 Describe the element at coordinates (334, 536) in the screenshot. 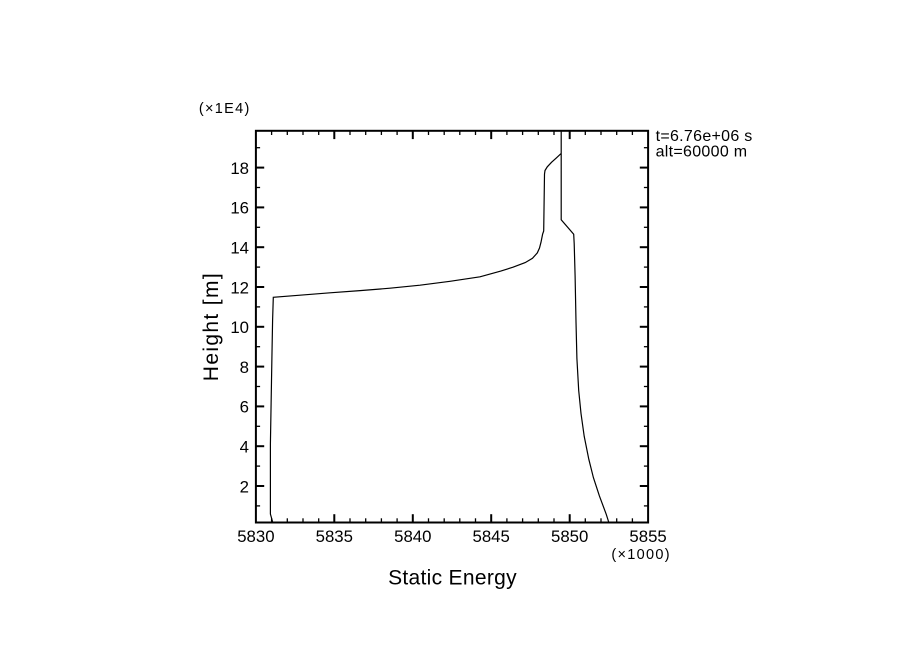

I see `svg-text: 5835` at that location.